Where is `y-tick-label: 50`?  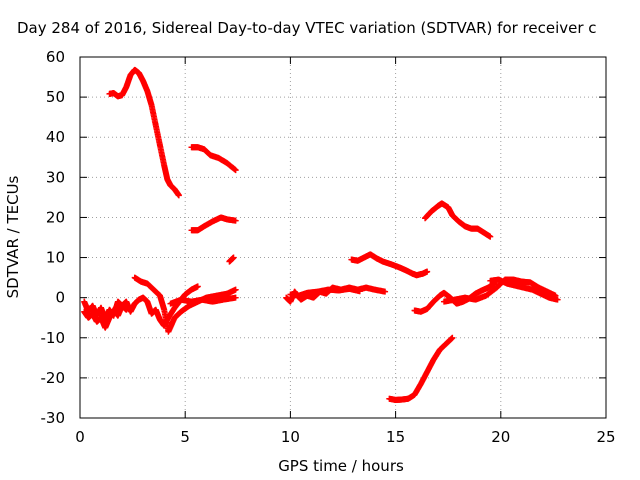
y-tick-label: 50 is located at coordinates (55, 97).